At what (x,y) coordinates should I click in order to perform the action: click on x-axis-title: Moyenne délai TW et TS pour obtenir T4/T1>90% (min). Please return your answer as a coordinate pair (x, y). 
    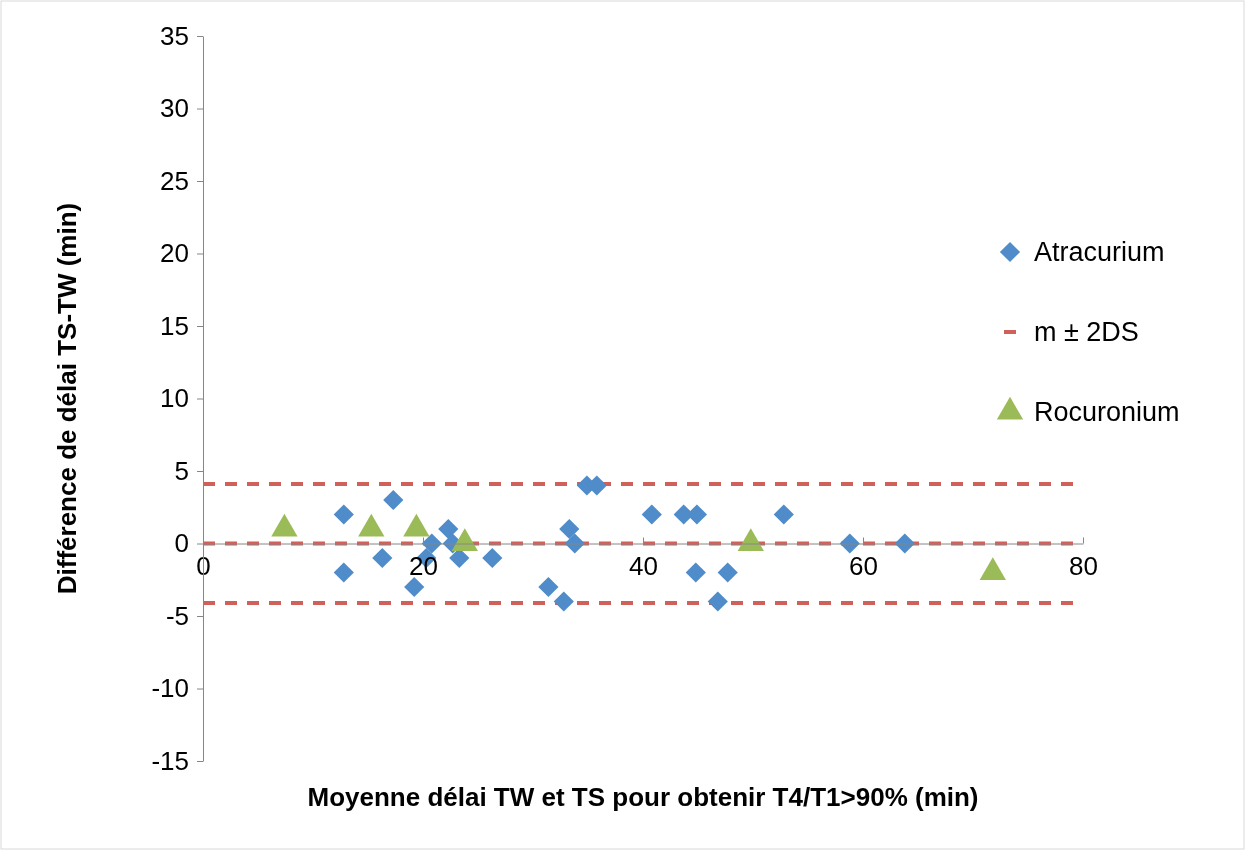
    Looking at the image, I should click on (643, 797).